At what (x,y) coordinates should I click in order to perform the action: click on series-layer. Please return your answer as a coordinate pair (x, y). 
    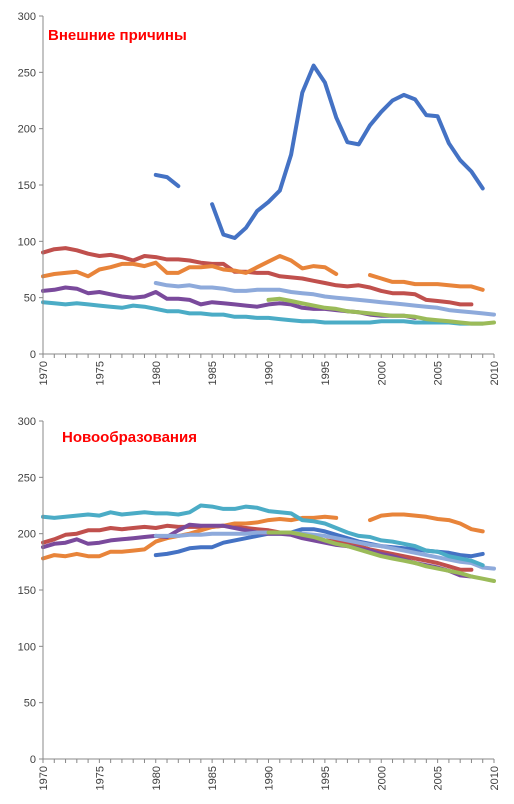
    Looking at the image, I should click on (268, 543).